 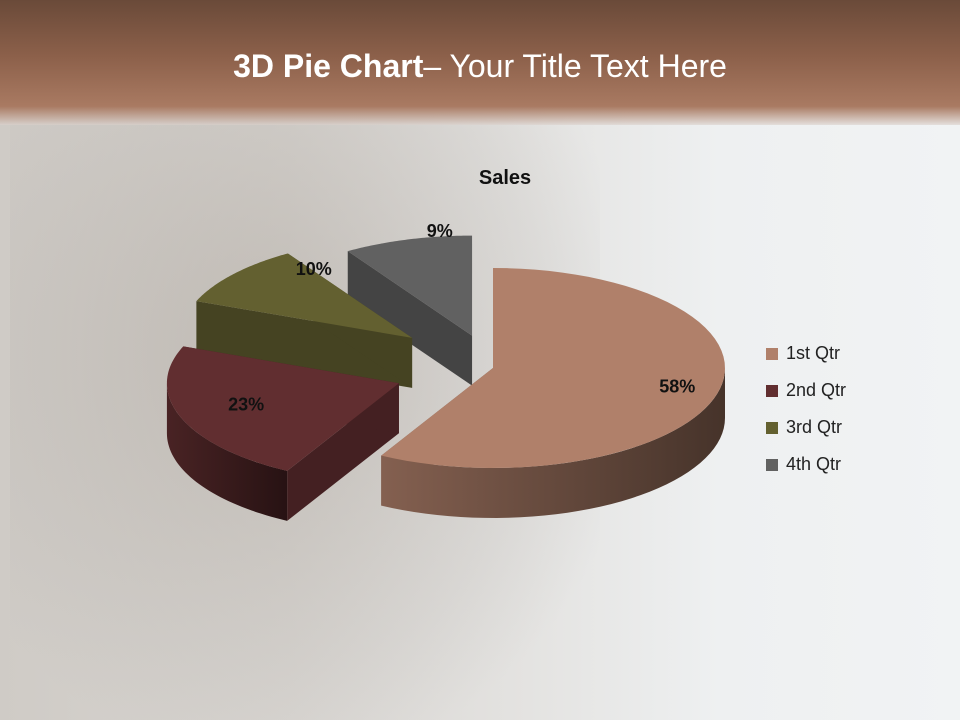 I want to click on slide-title: 3D Pie Chart– Your Title Text Here, so click(x=480, y=66).